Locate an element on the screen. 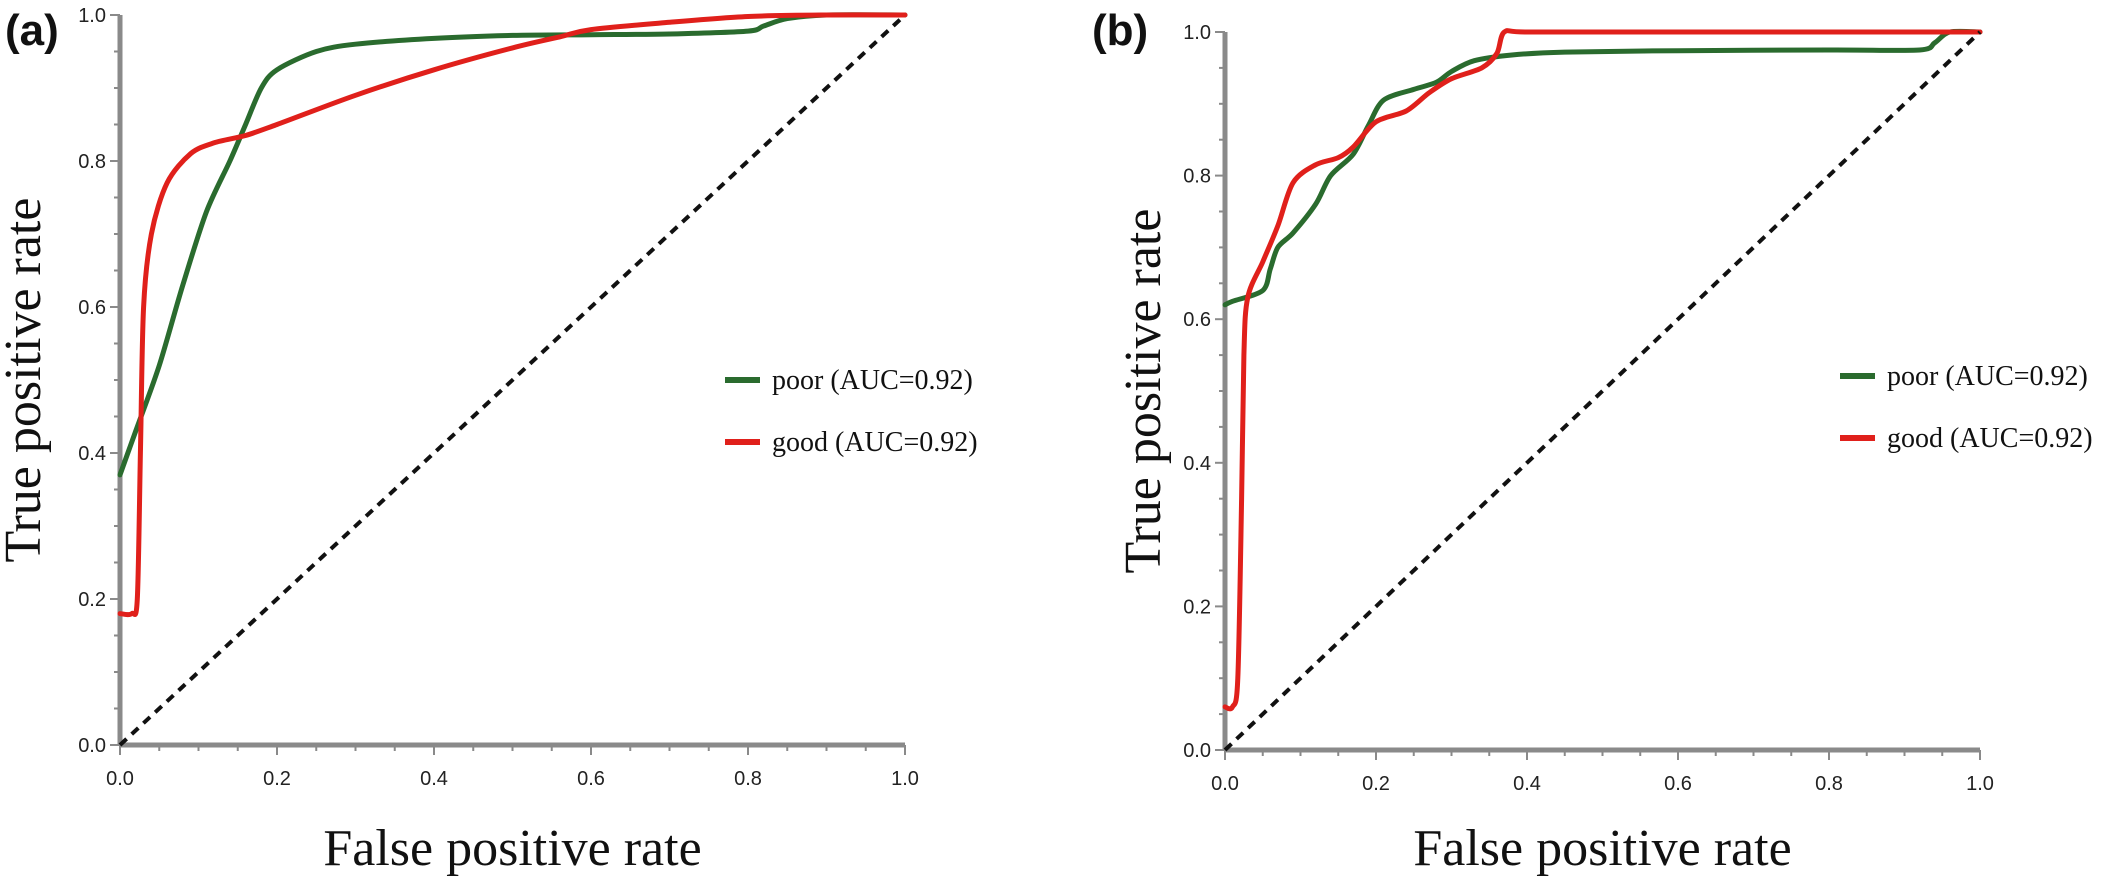 The height and width of the screenshot is (884, 2128). series-line is located at coordinates (1602, 168).